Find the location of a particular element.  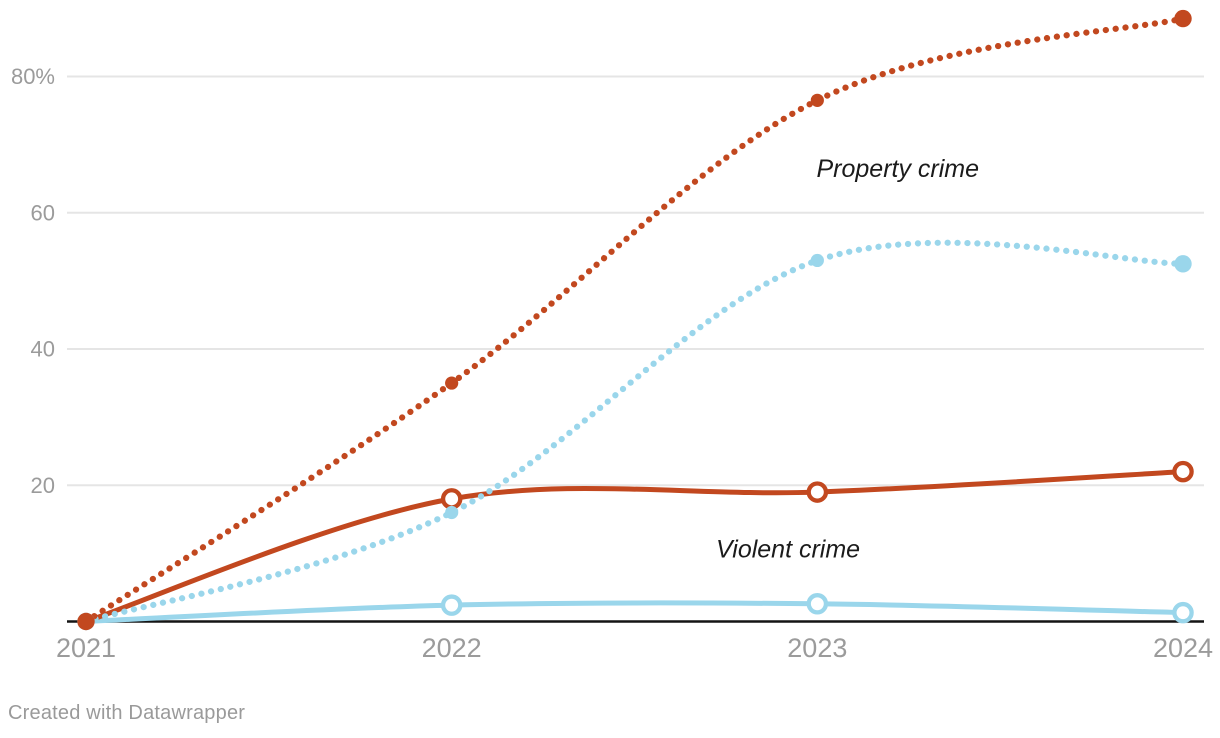

series-label: Violent crime is located at coordinates (788, 549).